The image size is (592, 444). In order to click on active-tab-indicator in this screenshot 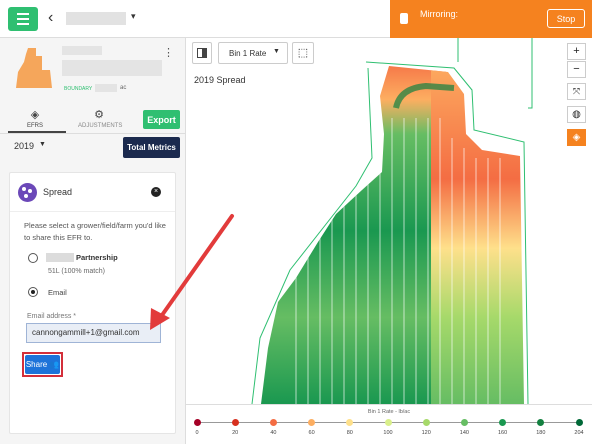, I will do `click(37, 132)`.